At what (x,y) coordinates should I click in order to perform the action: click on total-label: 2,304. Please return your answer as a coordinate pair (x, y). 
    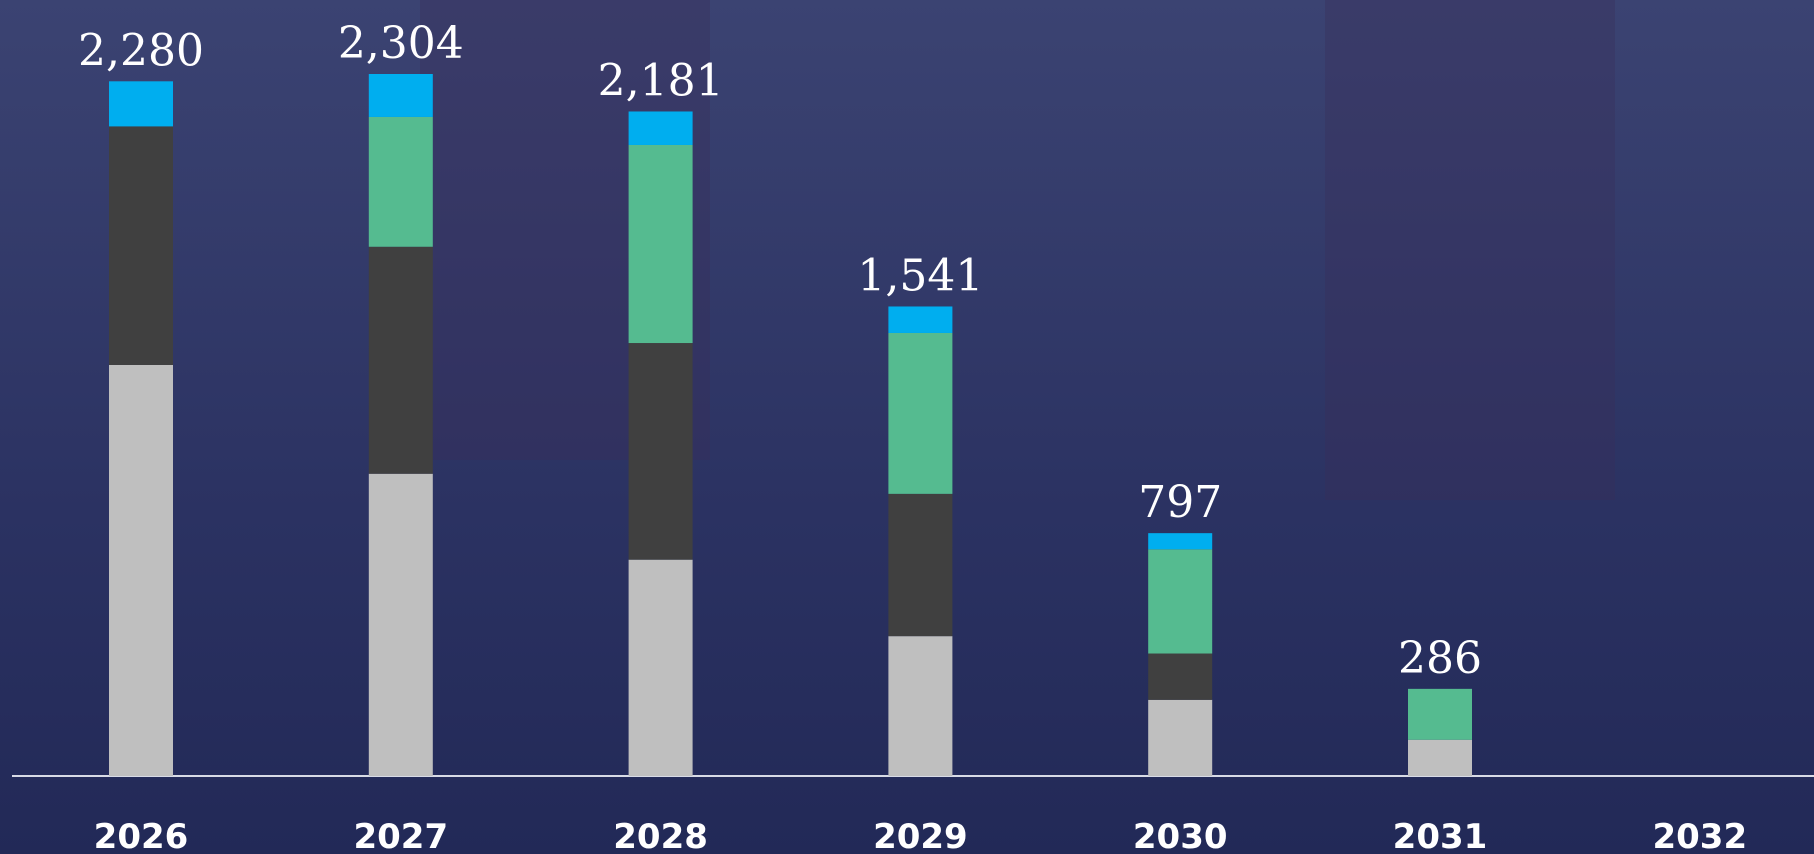
    Looking at the image, I should click on (401, 43).